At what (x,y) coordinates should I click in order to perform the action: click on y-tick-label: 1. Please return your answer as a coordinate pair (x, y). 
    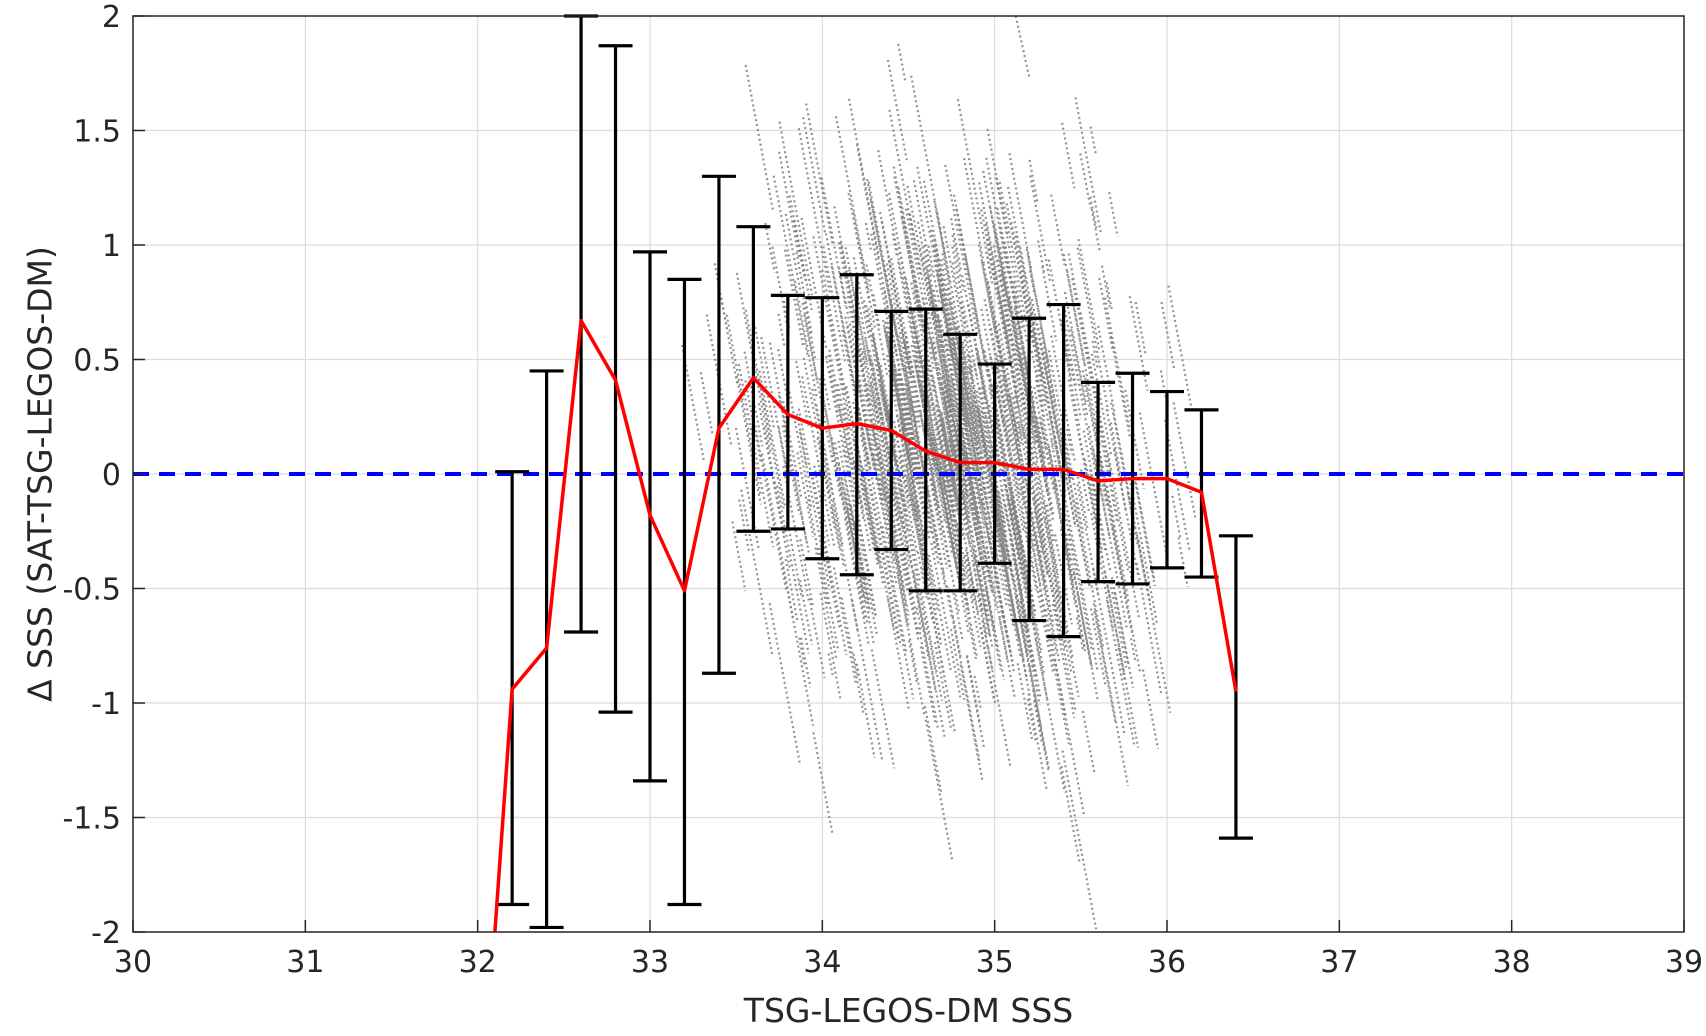
    Looking at the image, I should click on (111, 246).